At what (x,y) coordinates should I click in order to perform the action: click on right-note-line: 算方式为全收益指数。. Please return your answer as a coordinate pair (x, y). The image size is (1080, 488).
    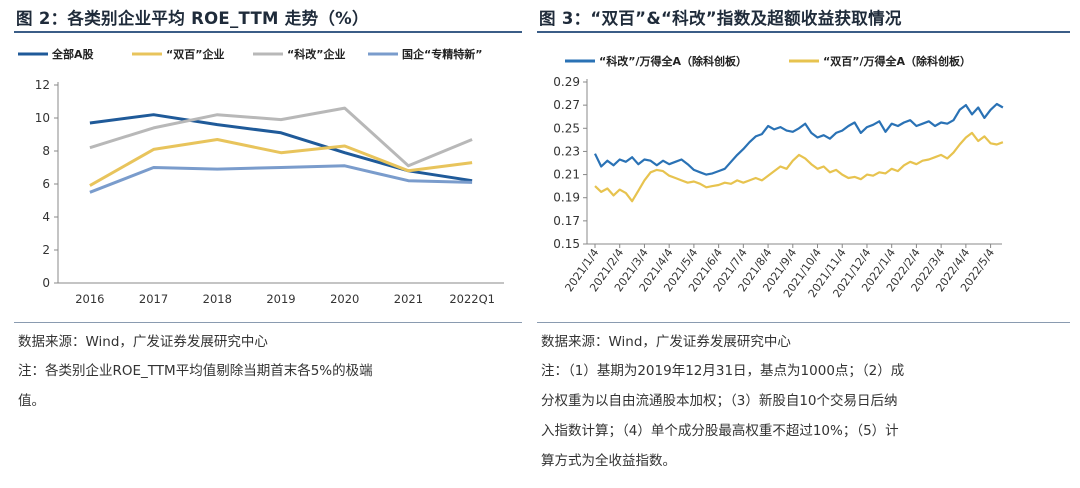
    Looking at the image, I should click on (608, 461).